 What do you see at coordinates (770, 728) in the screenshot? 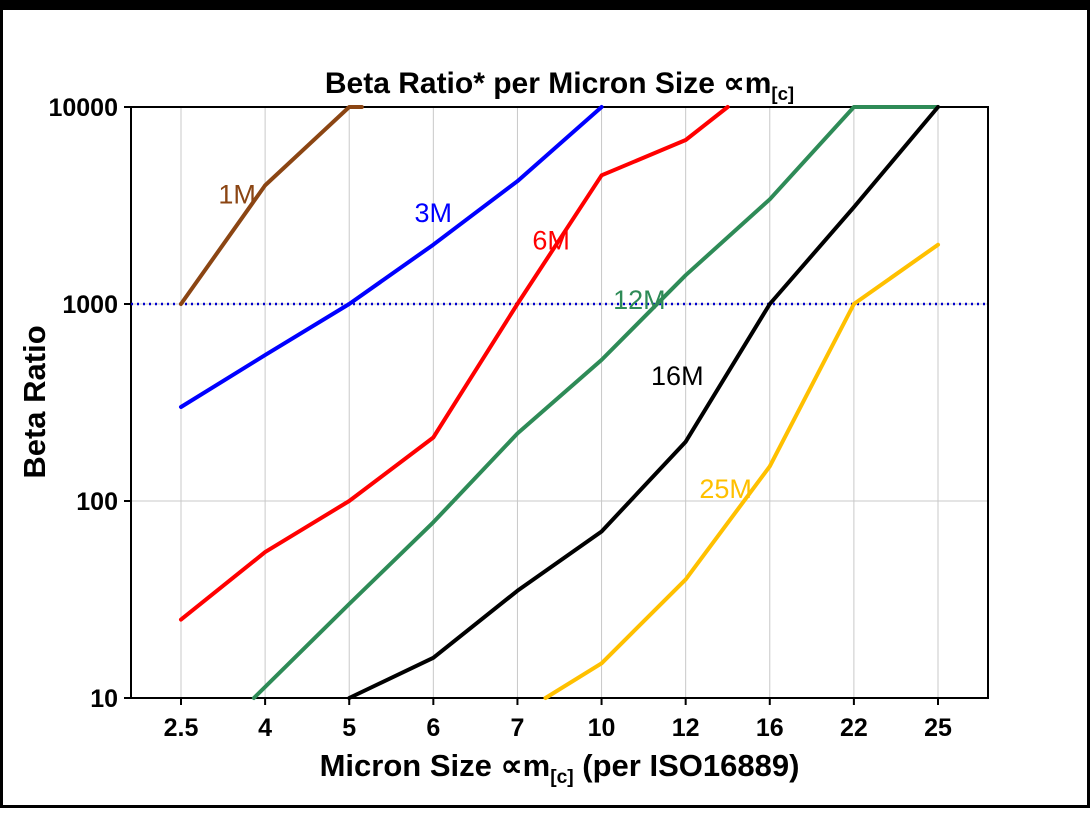
I see `x-tick-label: 16` at bounding box center [770, 728].